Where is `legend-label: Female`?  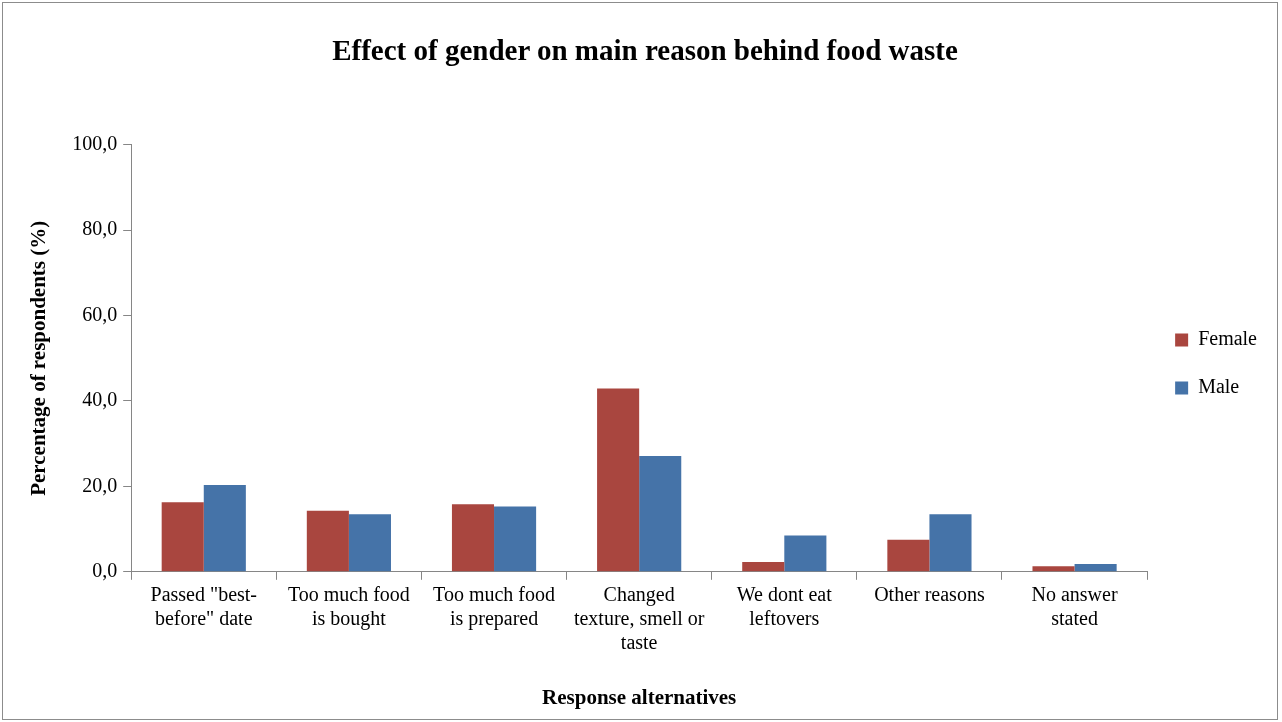 legend-label: Female is located at coordinates (1228, 338).